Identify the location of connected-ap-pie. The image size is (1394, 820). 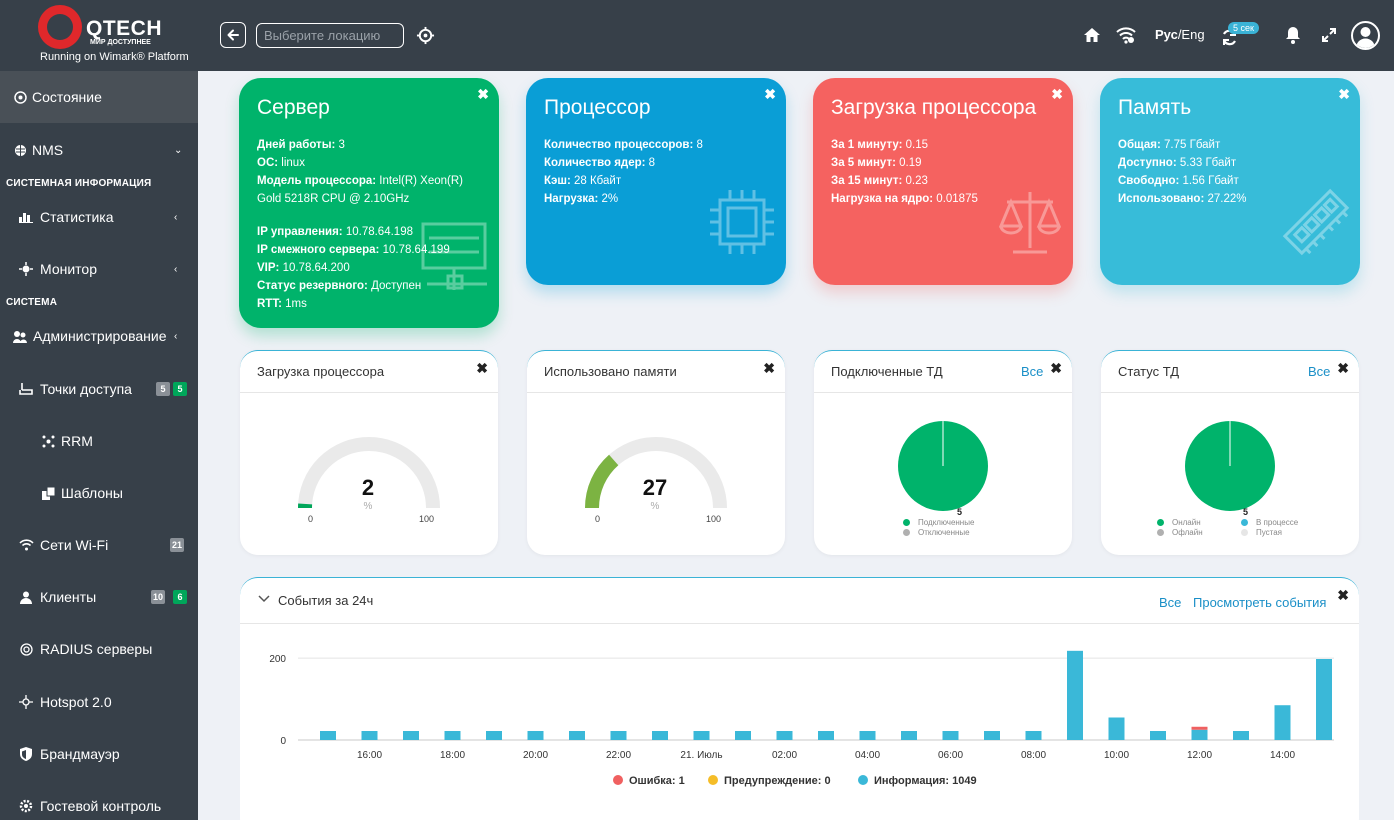
(943, 466).